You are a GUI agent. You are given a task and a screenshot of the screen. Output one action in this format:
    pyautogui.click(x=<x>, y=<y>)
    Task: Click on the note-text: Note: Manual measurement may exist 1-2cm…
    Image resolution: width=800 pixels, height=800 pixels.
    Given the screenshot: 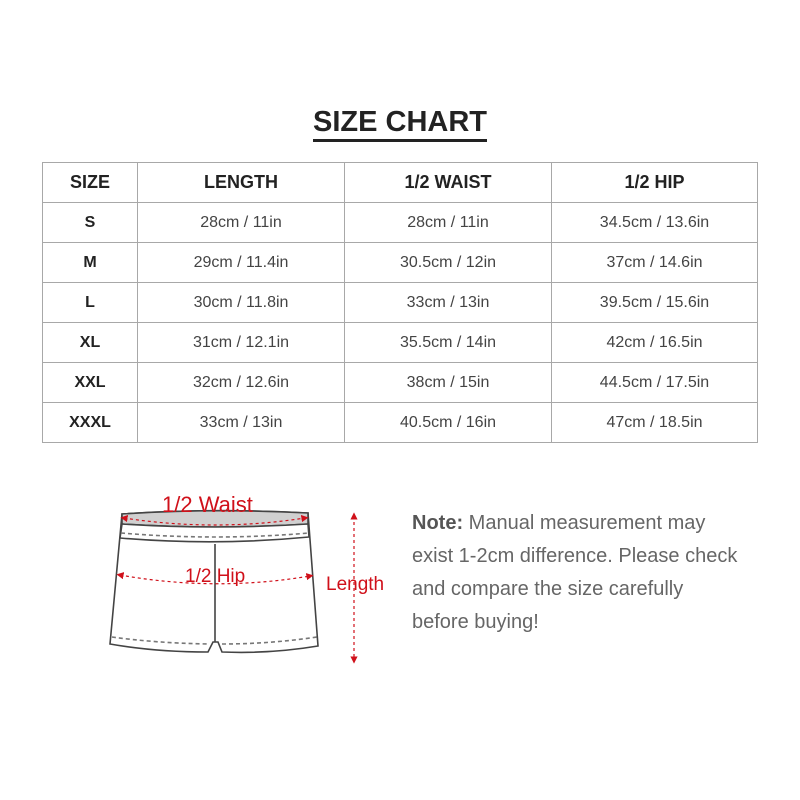 What is the action you would take?
    pyautogui.click(x=577, y=573)
    